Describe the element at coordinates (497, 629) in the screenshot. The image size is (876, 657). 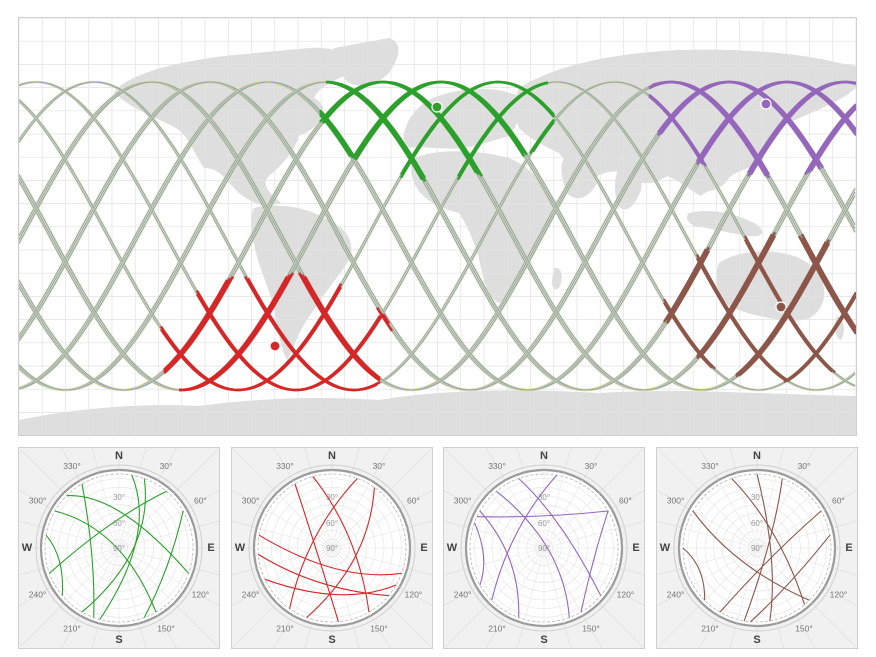
I see `azimuth-label: 210°` at that location.